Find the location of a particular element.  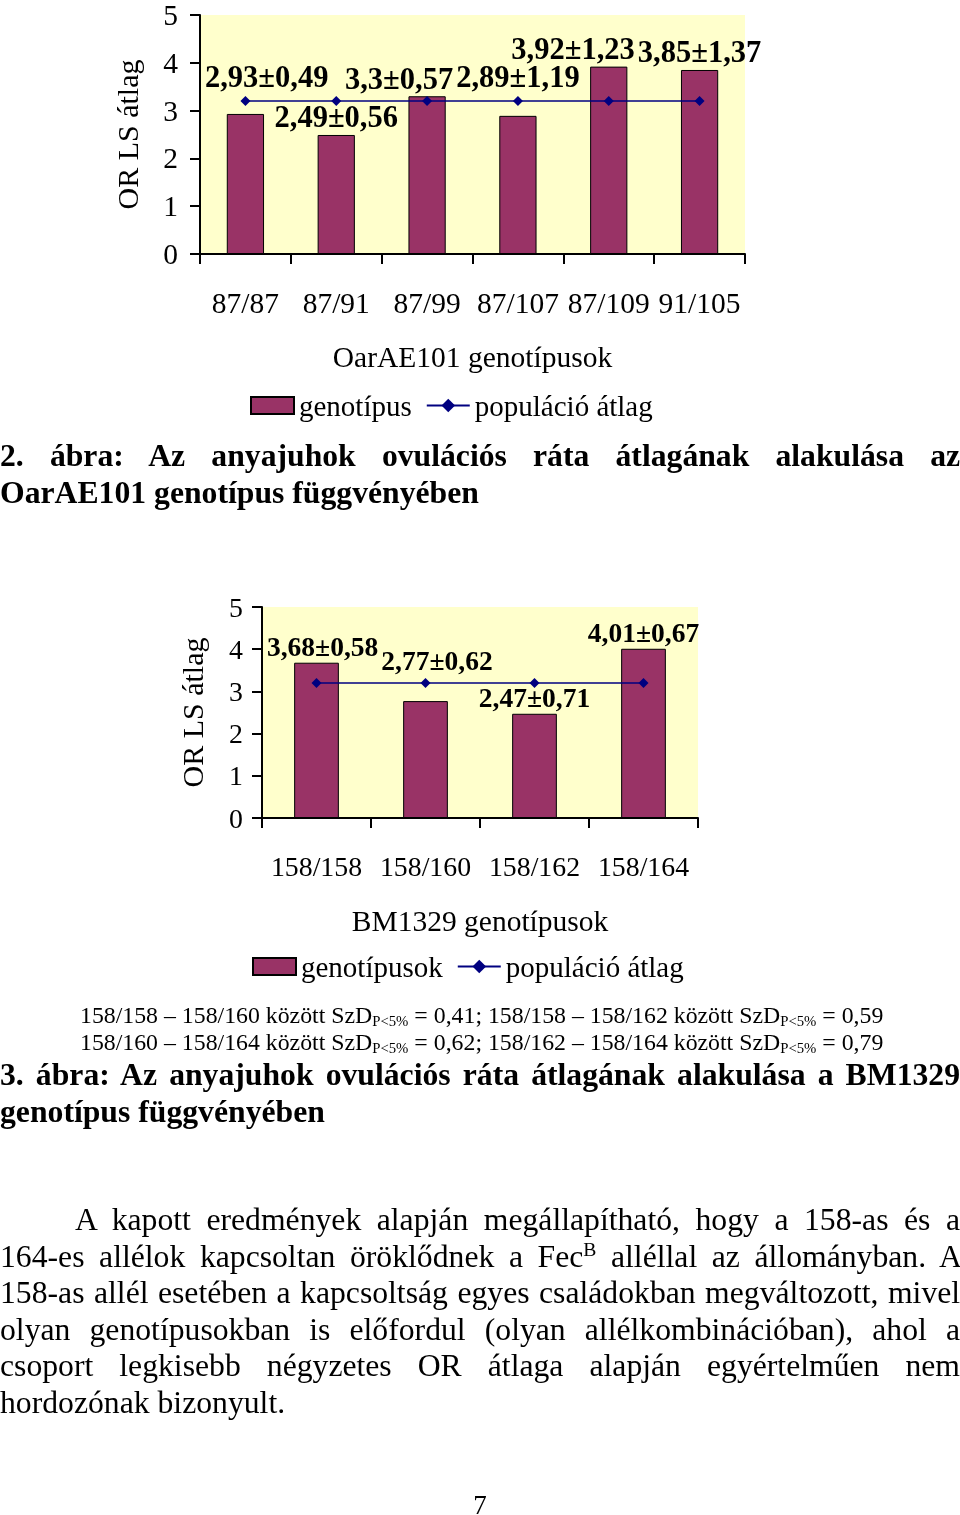

x-tick-label: 87/107 is located at coordinates (517, 303).